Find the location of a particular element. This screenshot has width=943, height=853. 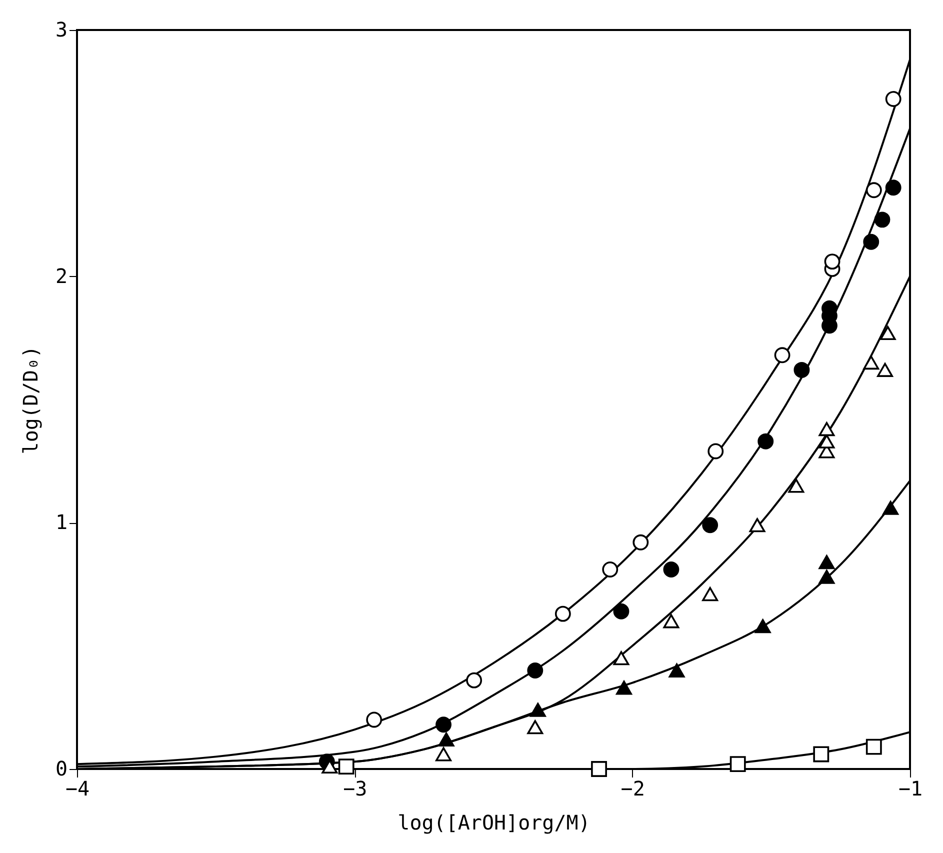

x-tick-label: −4 is located at coordinates (77, 788).